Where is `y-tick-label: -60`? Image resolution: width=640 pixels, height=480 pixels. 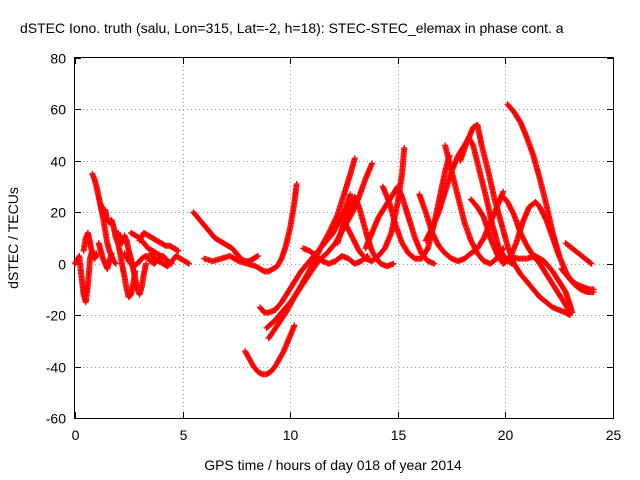 y-tick-label: -60 is located at coordinates (56, 419).